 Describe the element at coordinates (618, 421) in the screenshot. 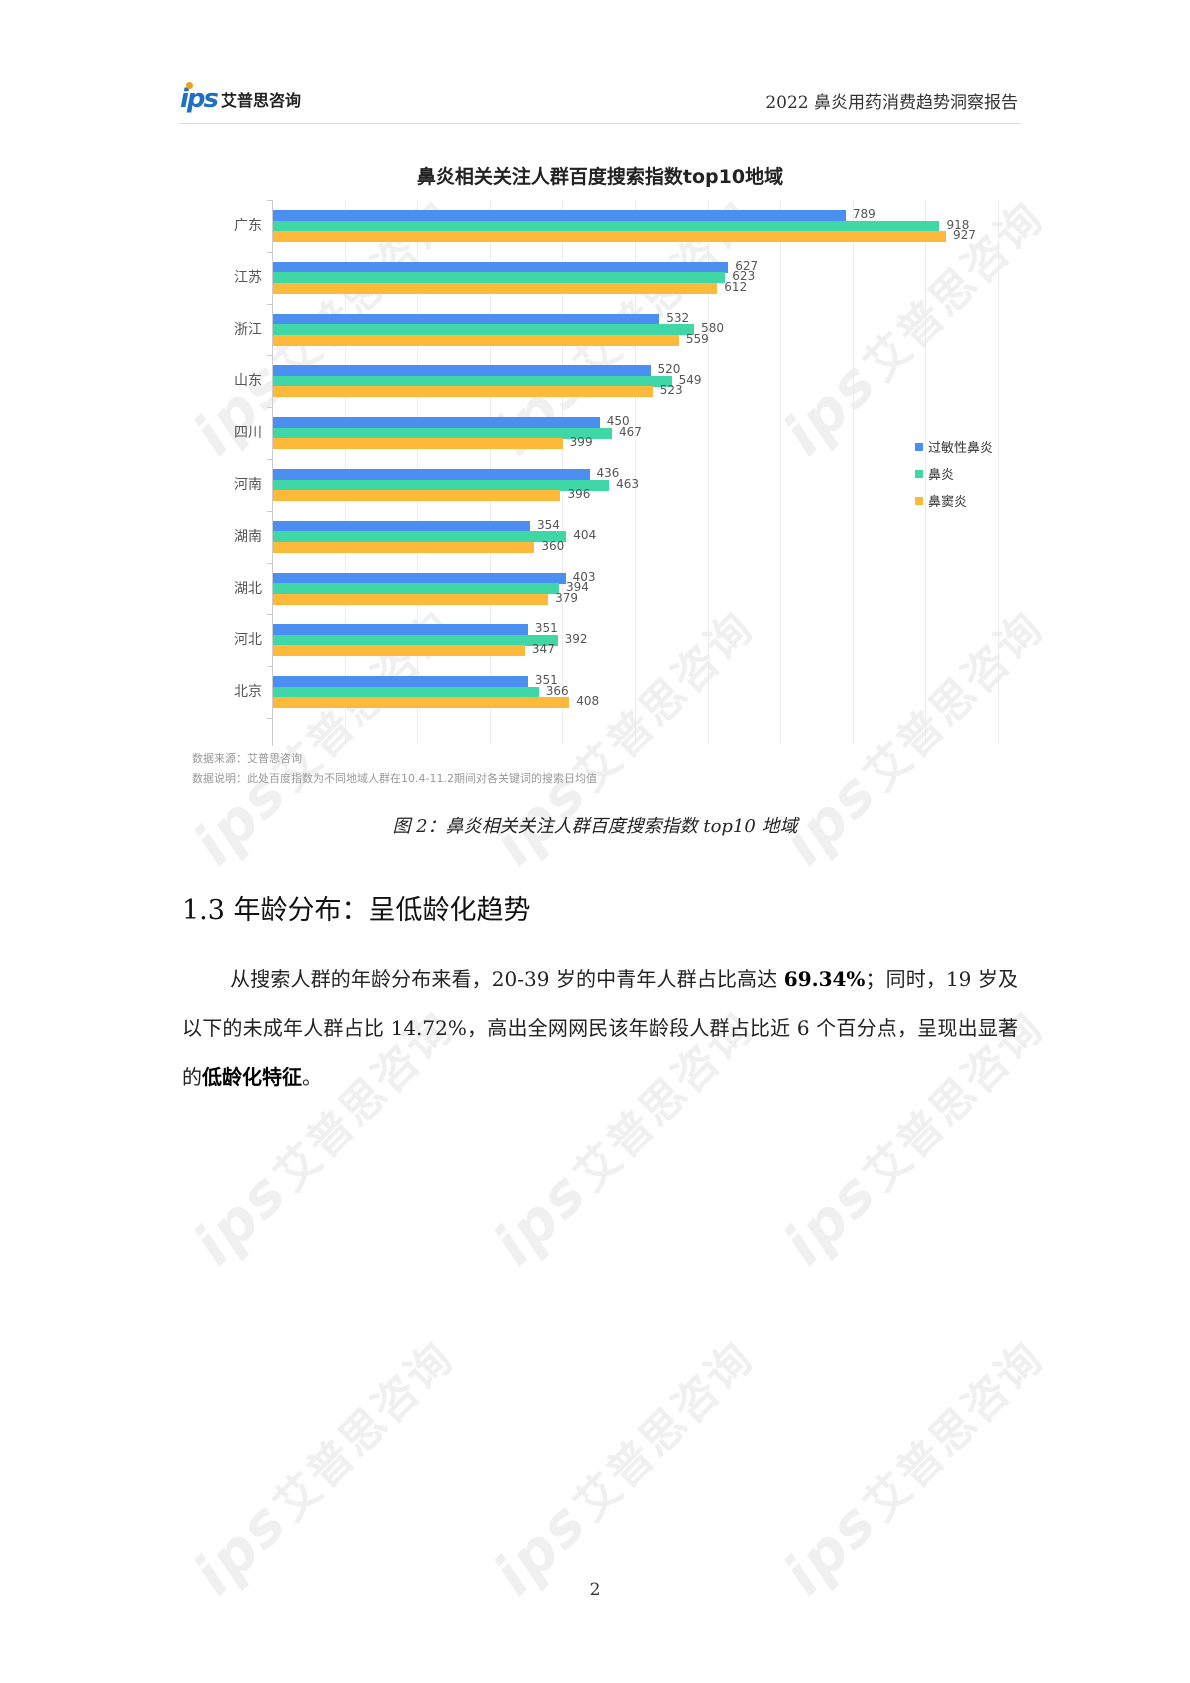

I see `bar-value-label: 450` at that location.